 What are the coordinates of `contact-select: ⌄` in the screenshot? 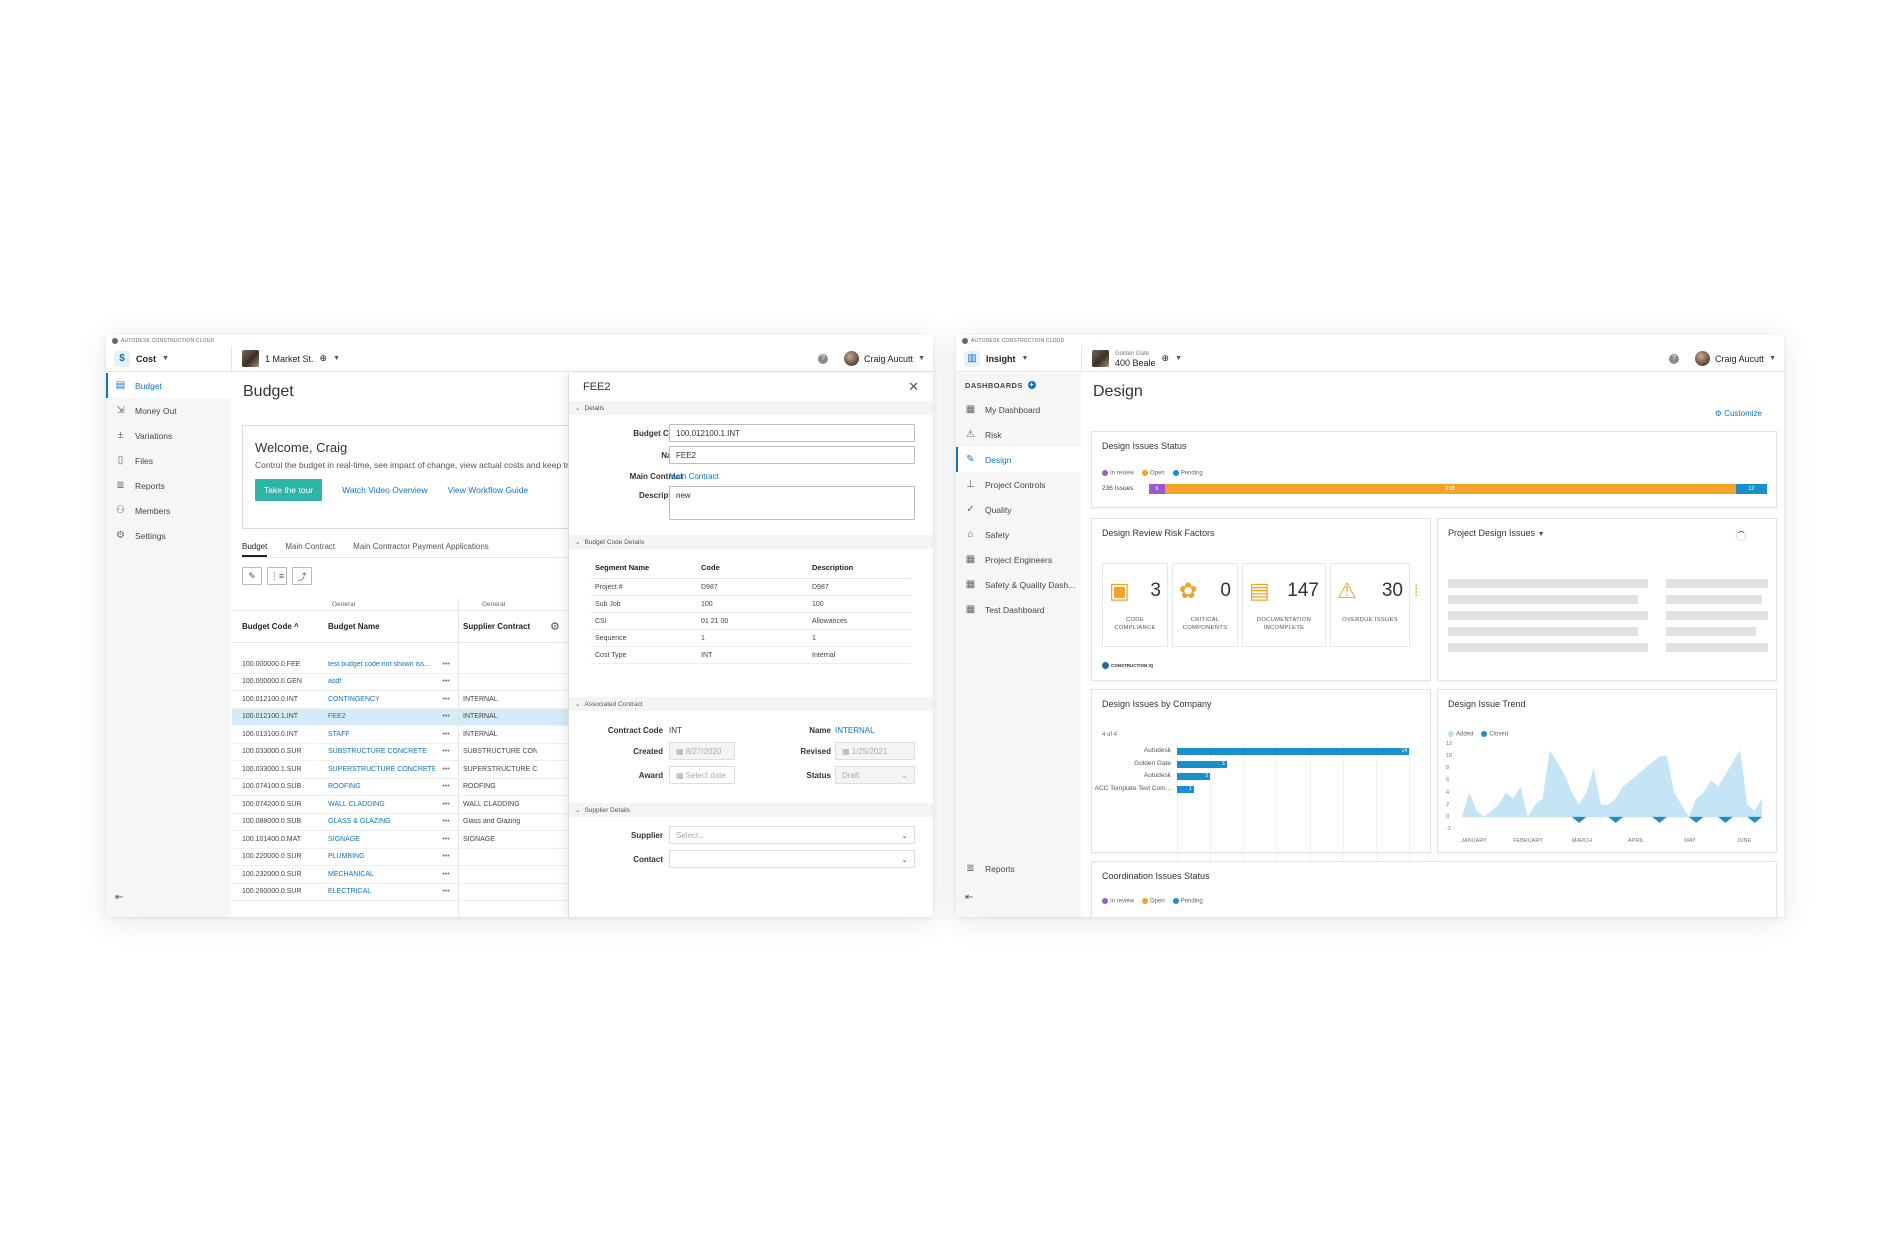 It's located at (792, 859).